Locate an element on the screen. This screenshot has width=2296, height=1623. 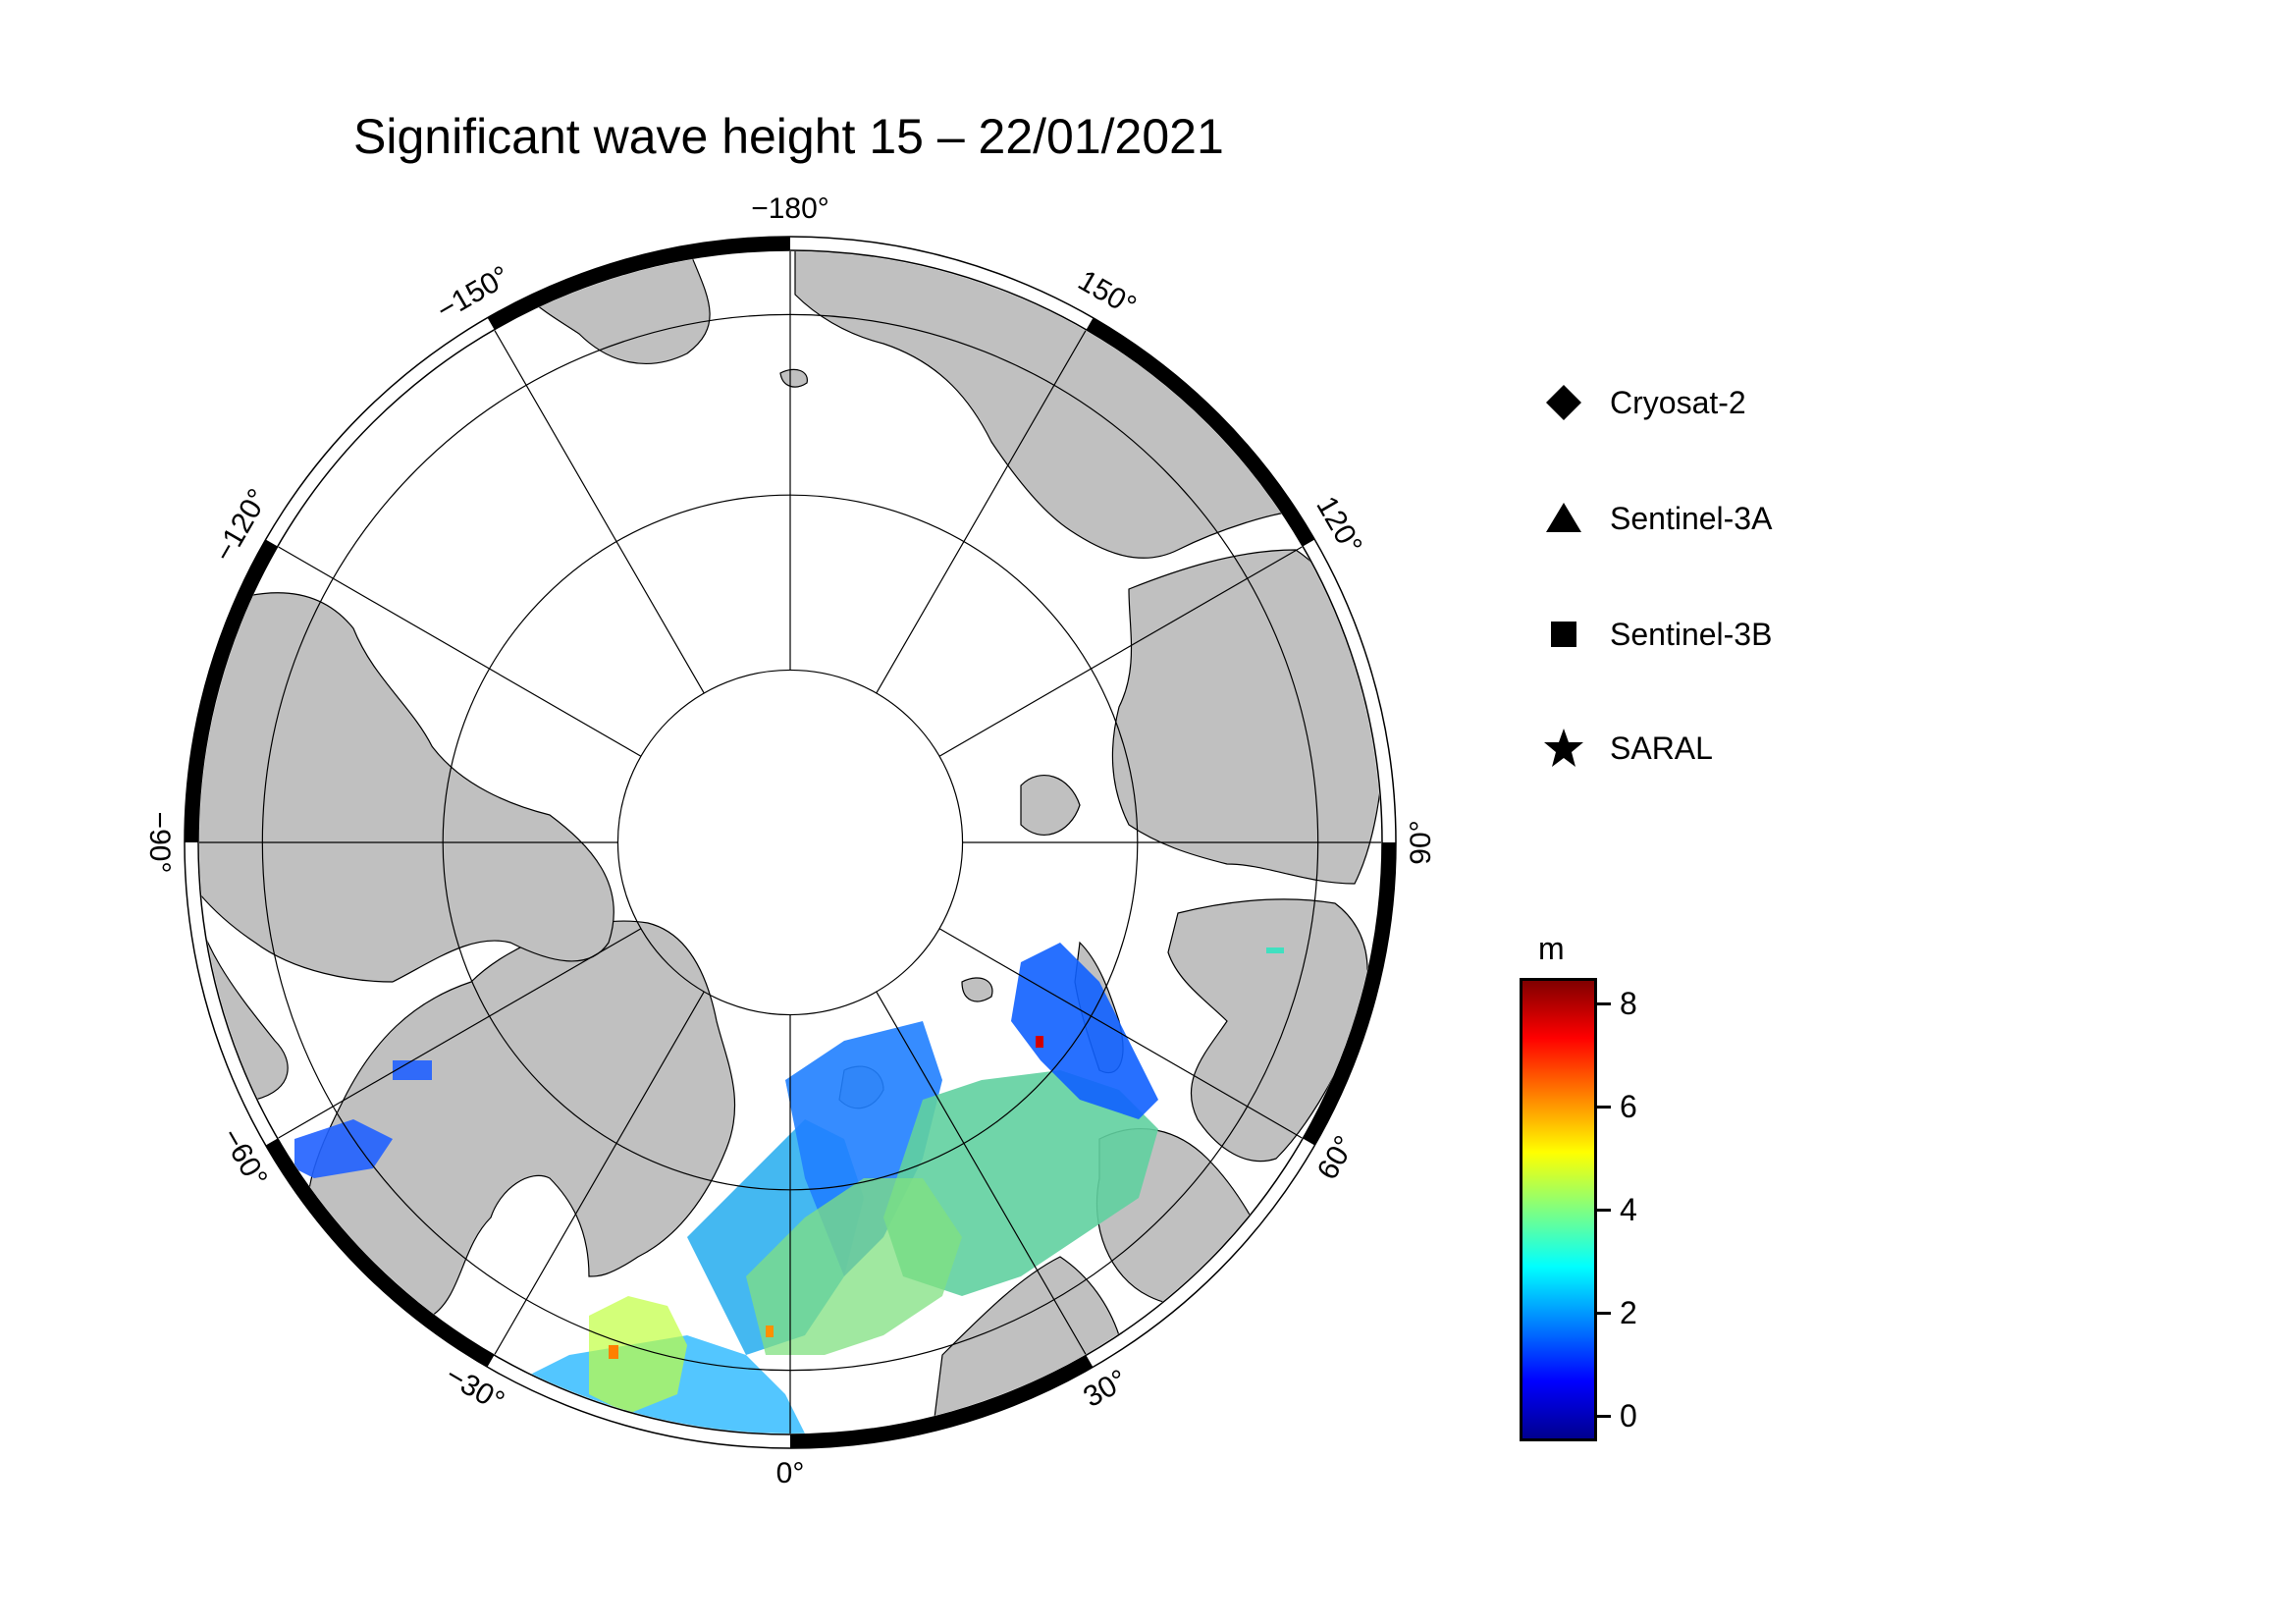
legend-item-cryosat2: Cryosat-2 is located at coordinates (1642, 403).